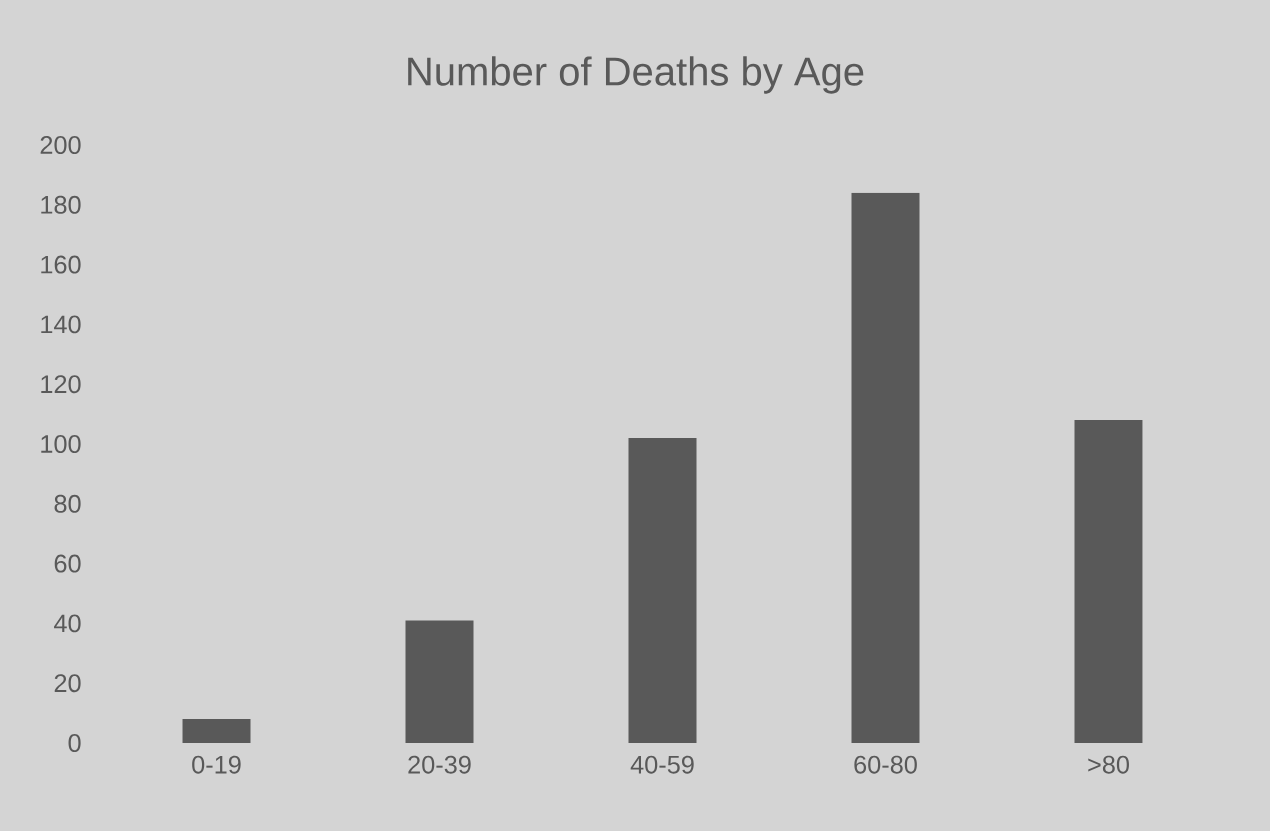 This screenshot has width=1270, height=831. Describe the element at coordinates (61, 264) in the screenshot. I see `y-tick-label: 160` at that location.